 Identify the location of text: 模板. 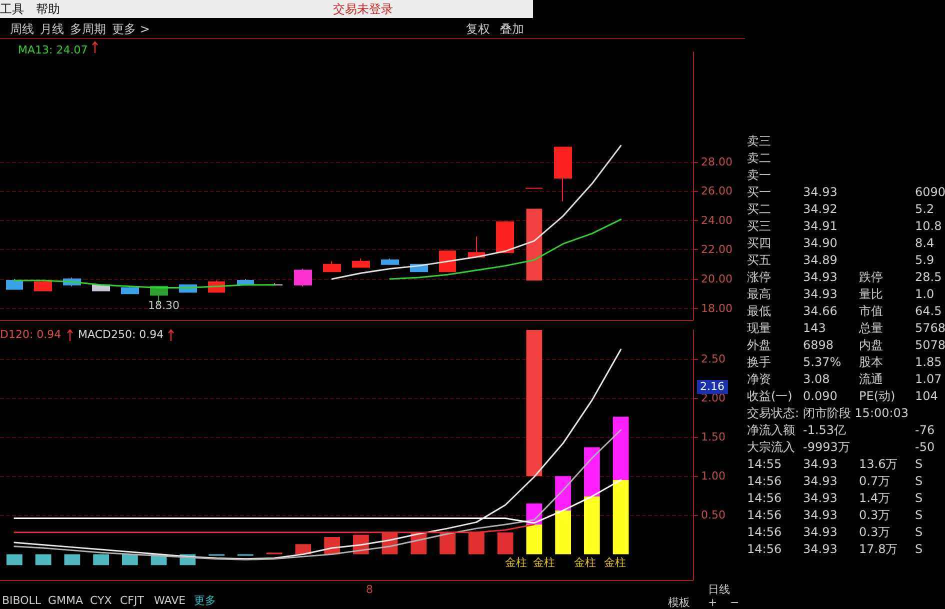
(679, 602).